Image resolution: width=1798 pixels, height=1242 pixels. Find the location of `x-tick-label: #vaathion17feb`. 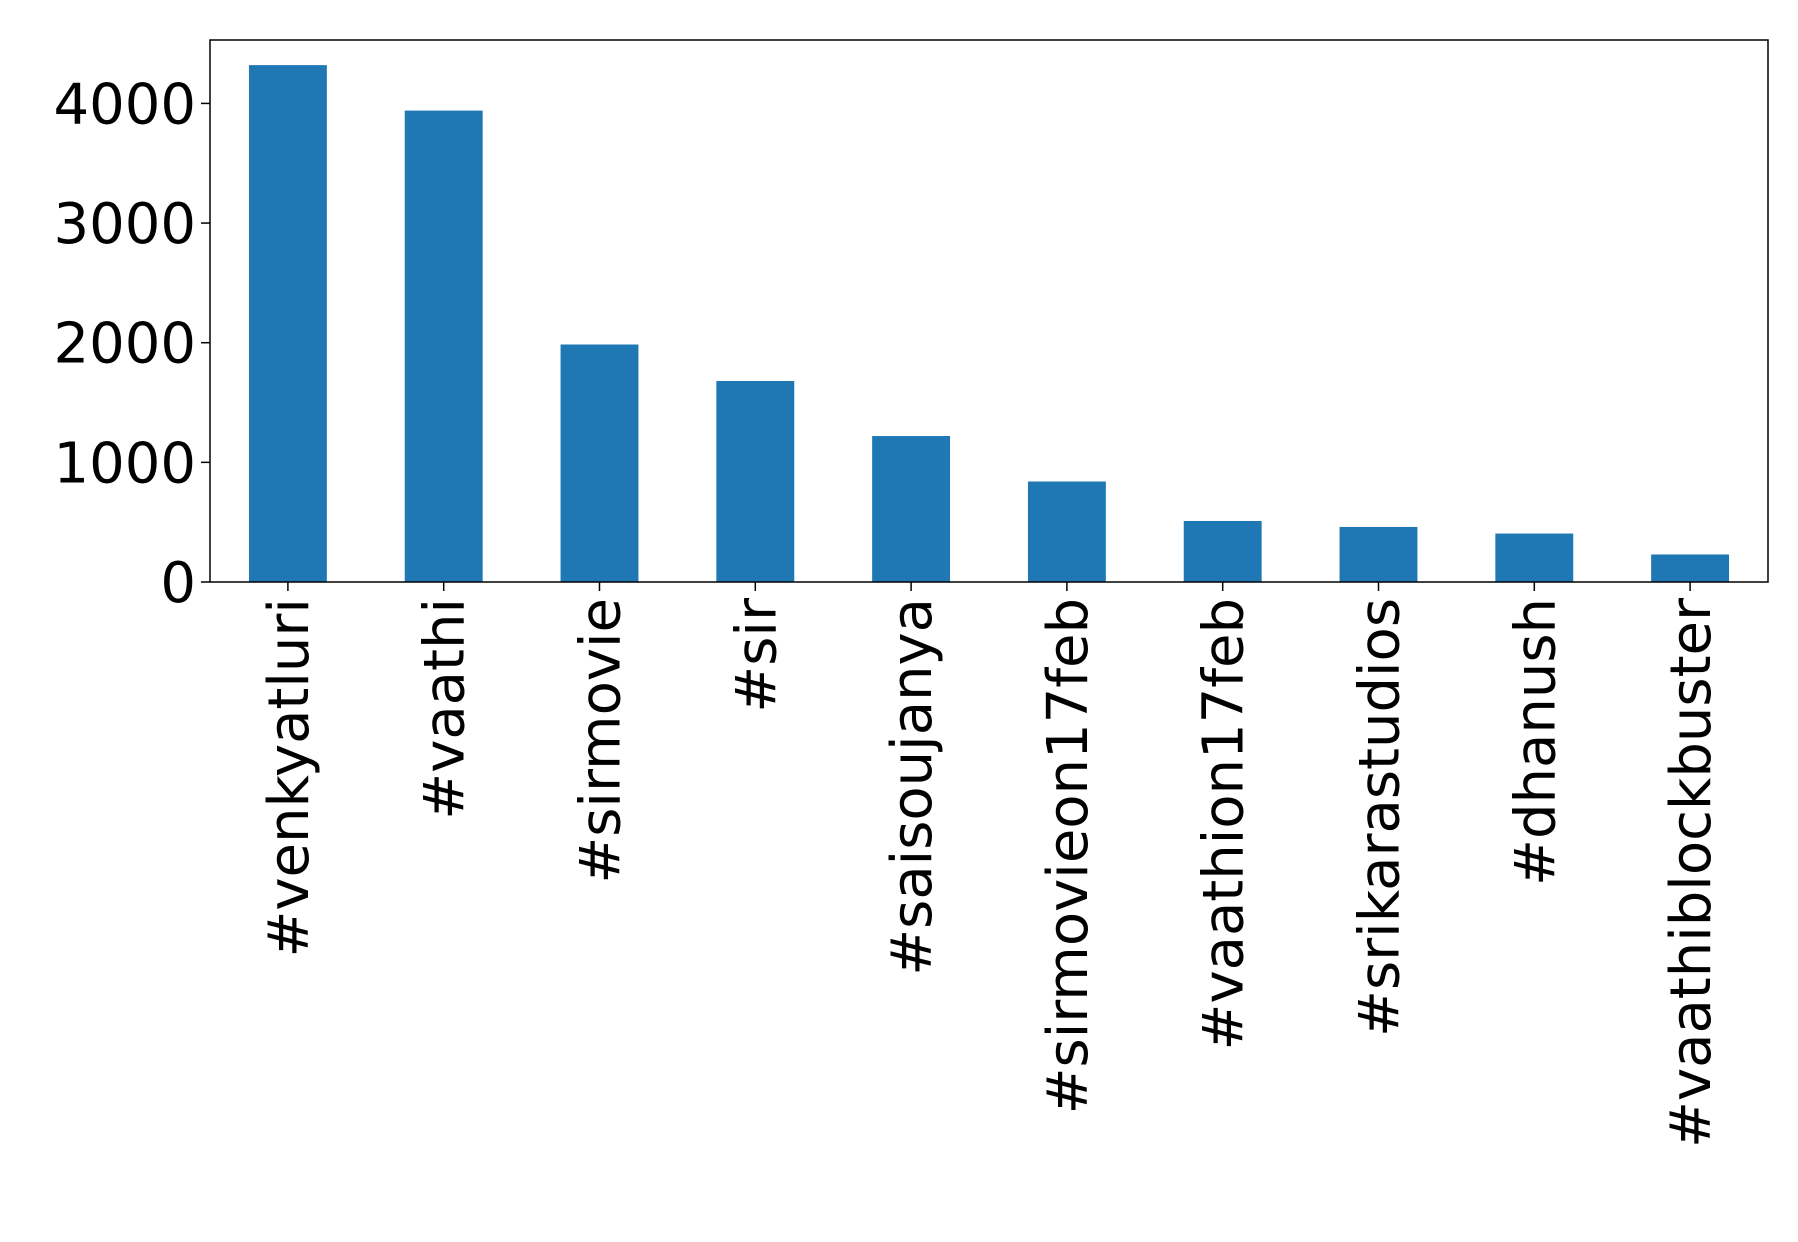

x-tick-label: #vaathion17feb is located at coordinates (1224, 824).